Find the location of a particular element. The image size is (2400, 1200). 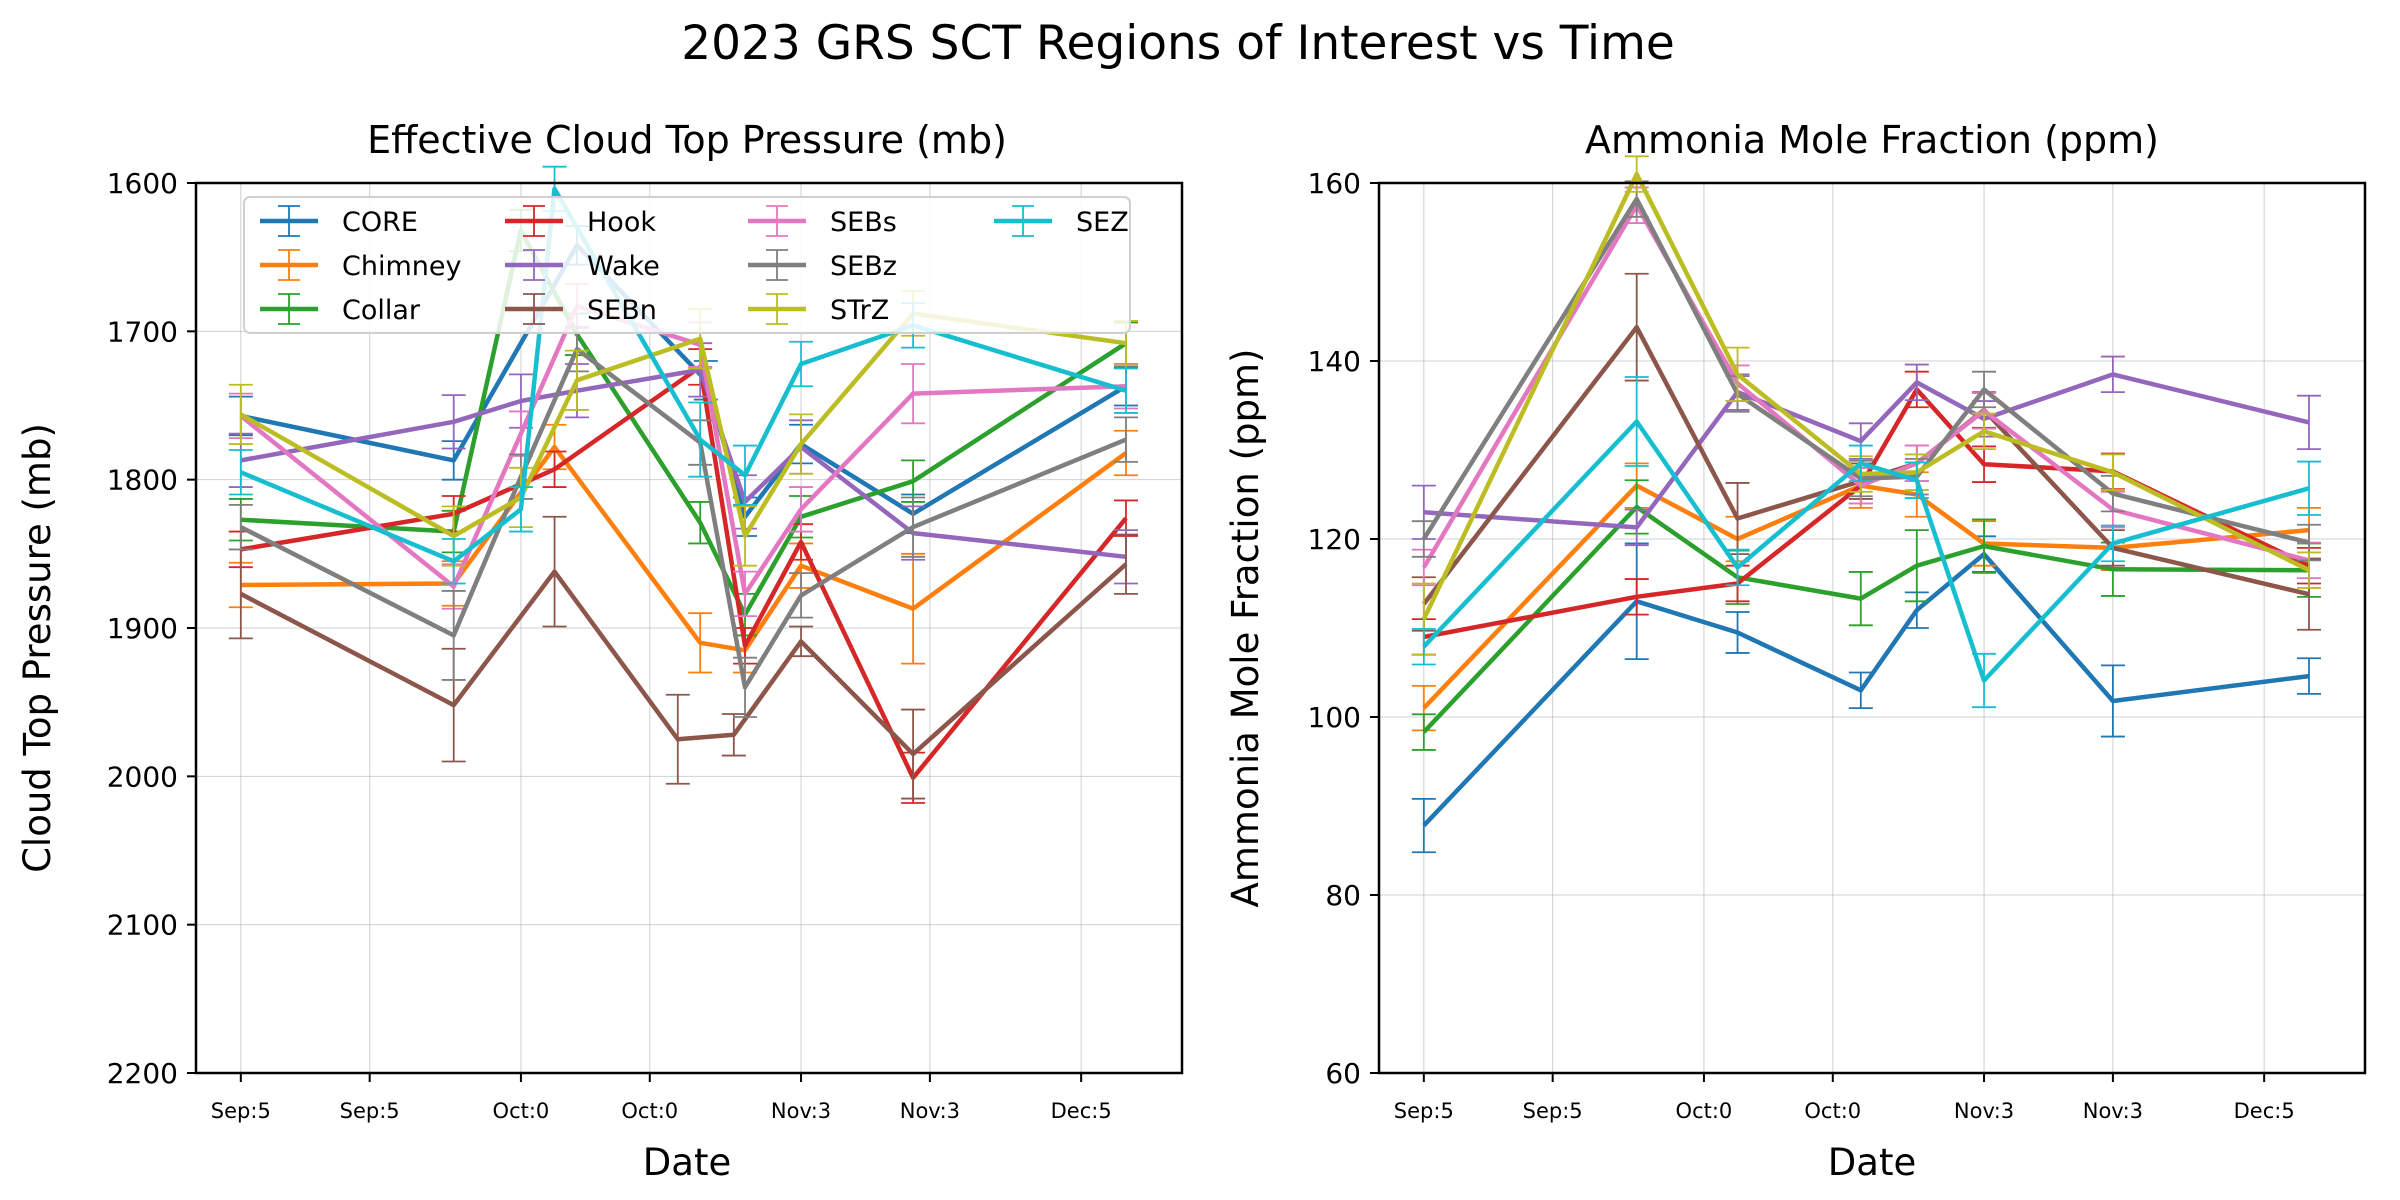

left-x-tick-label: Dec:5 is located at coordinates (1081, 1111).